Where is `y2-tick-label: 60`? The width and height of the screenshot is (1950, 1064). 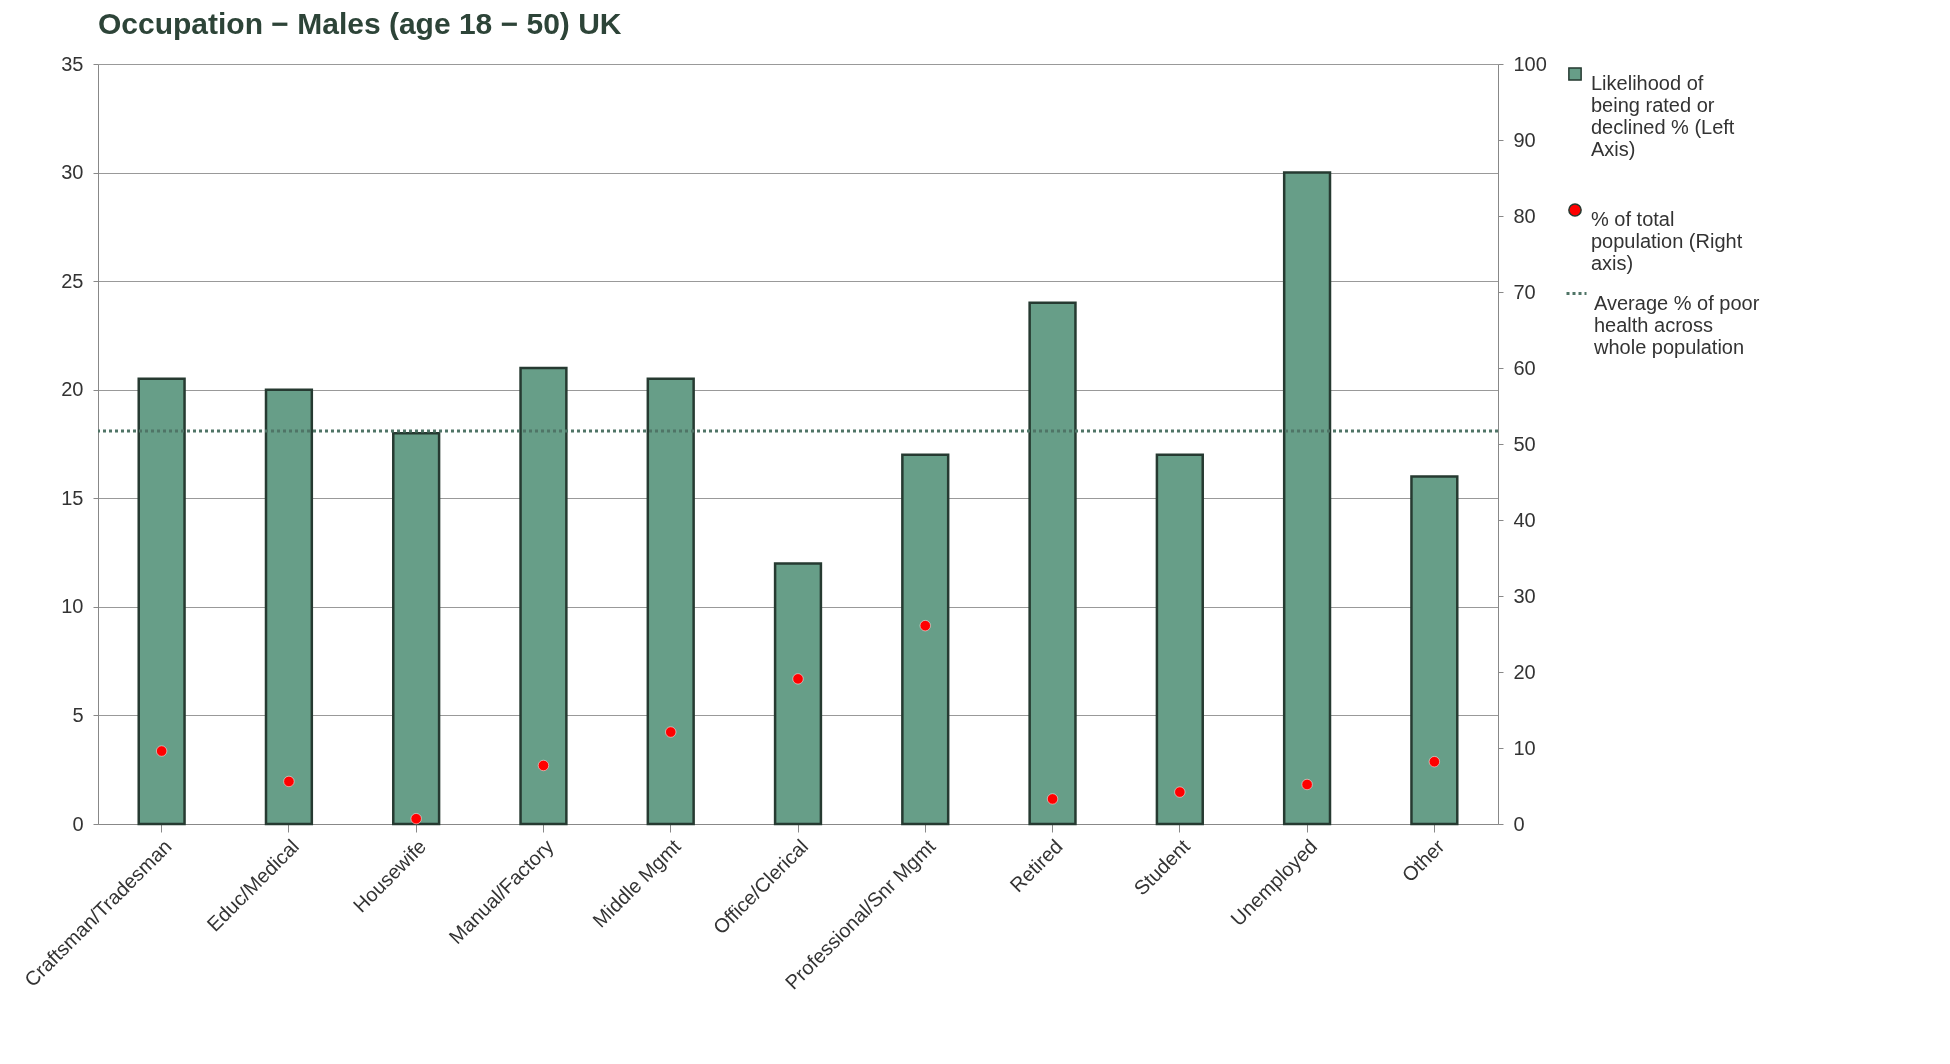
y2-tick-label: 60 is located at coordinates (1524, 367).